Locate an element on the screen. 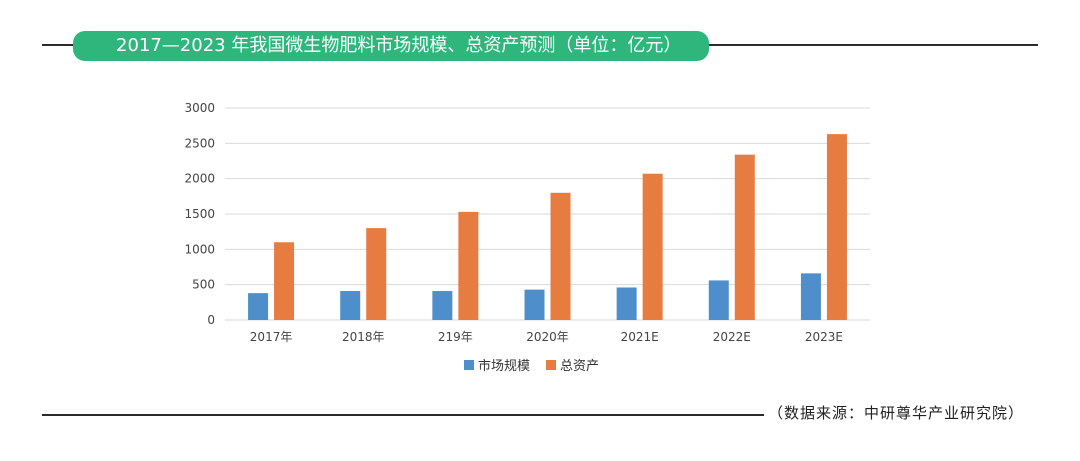 The width and height of the screenshot is (1080, 461). y-tick-label: 1500 is located at coordinates (199, 214).